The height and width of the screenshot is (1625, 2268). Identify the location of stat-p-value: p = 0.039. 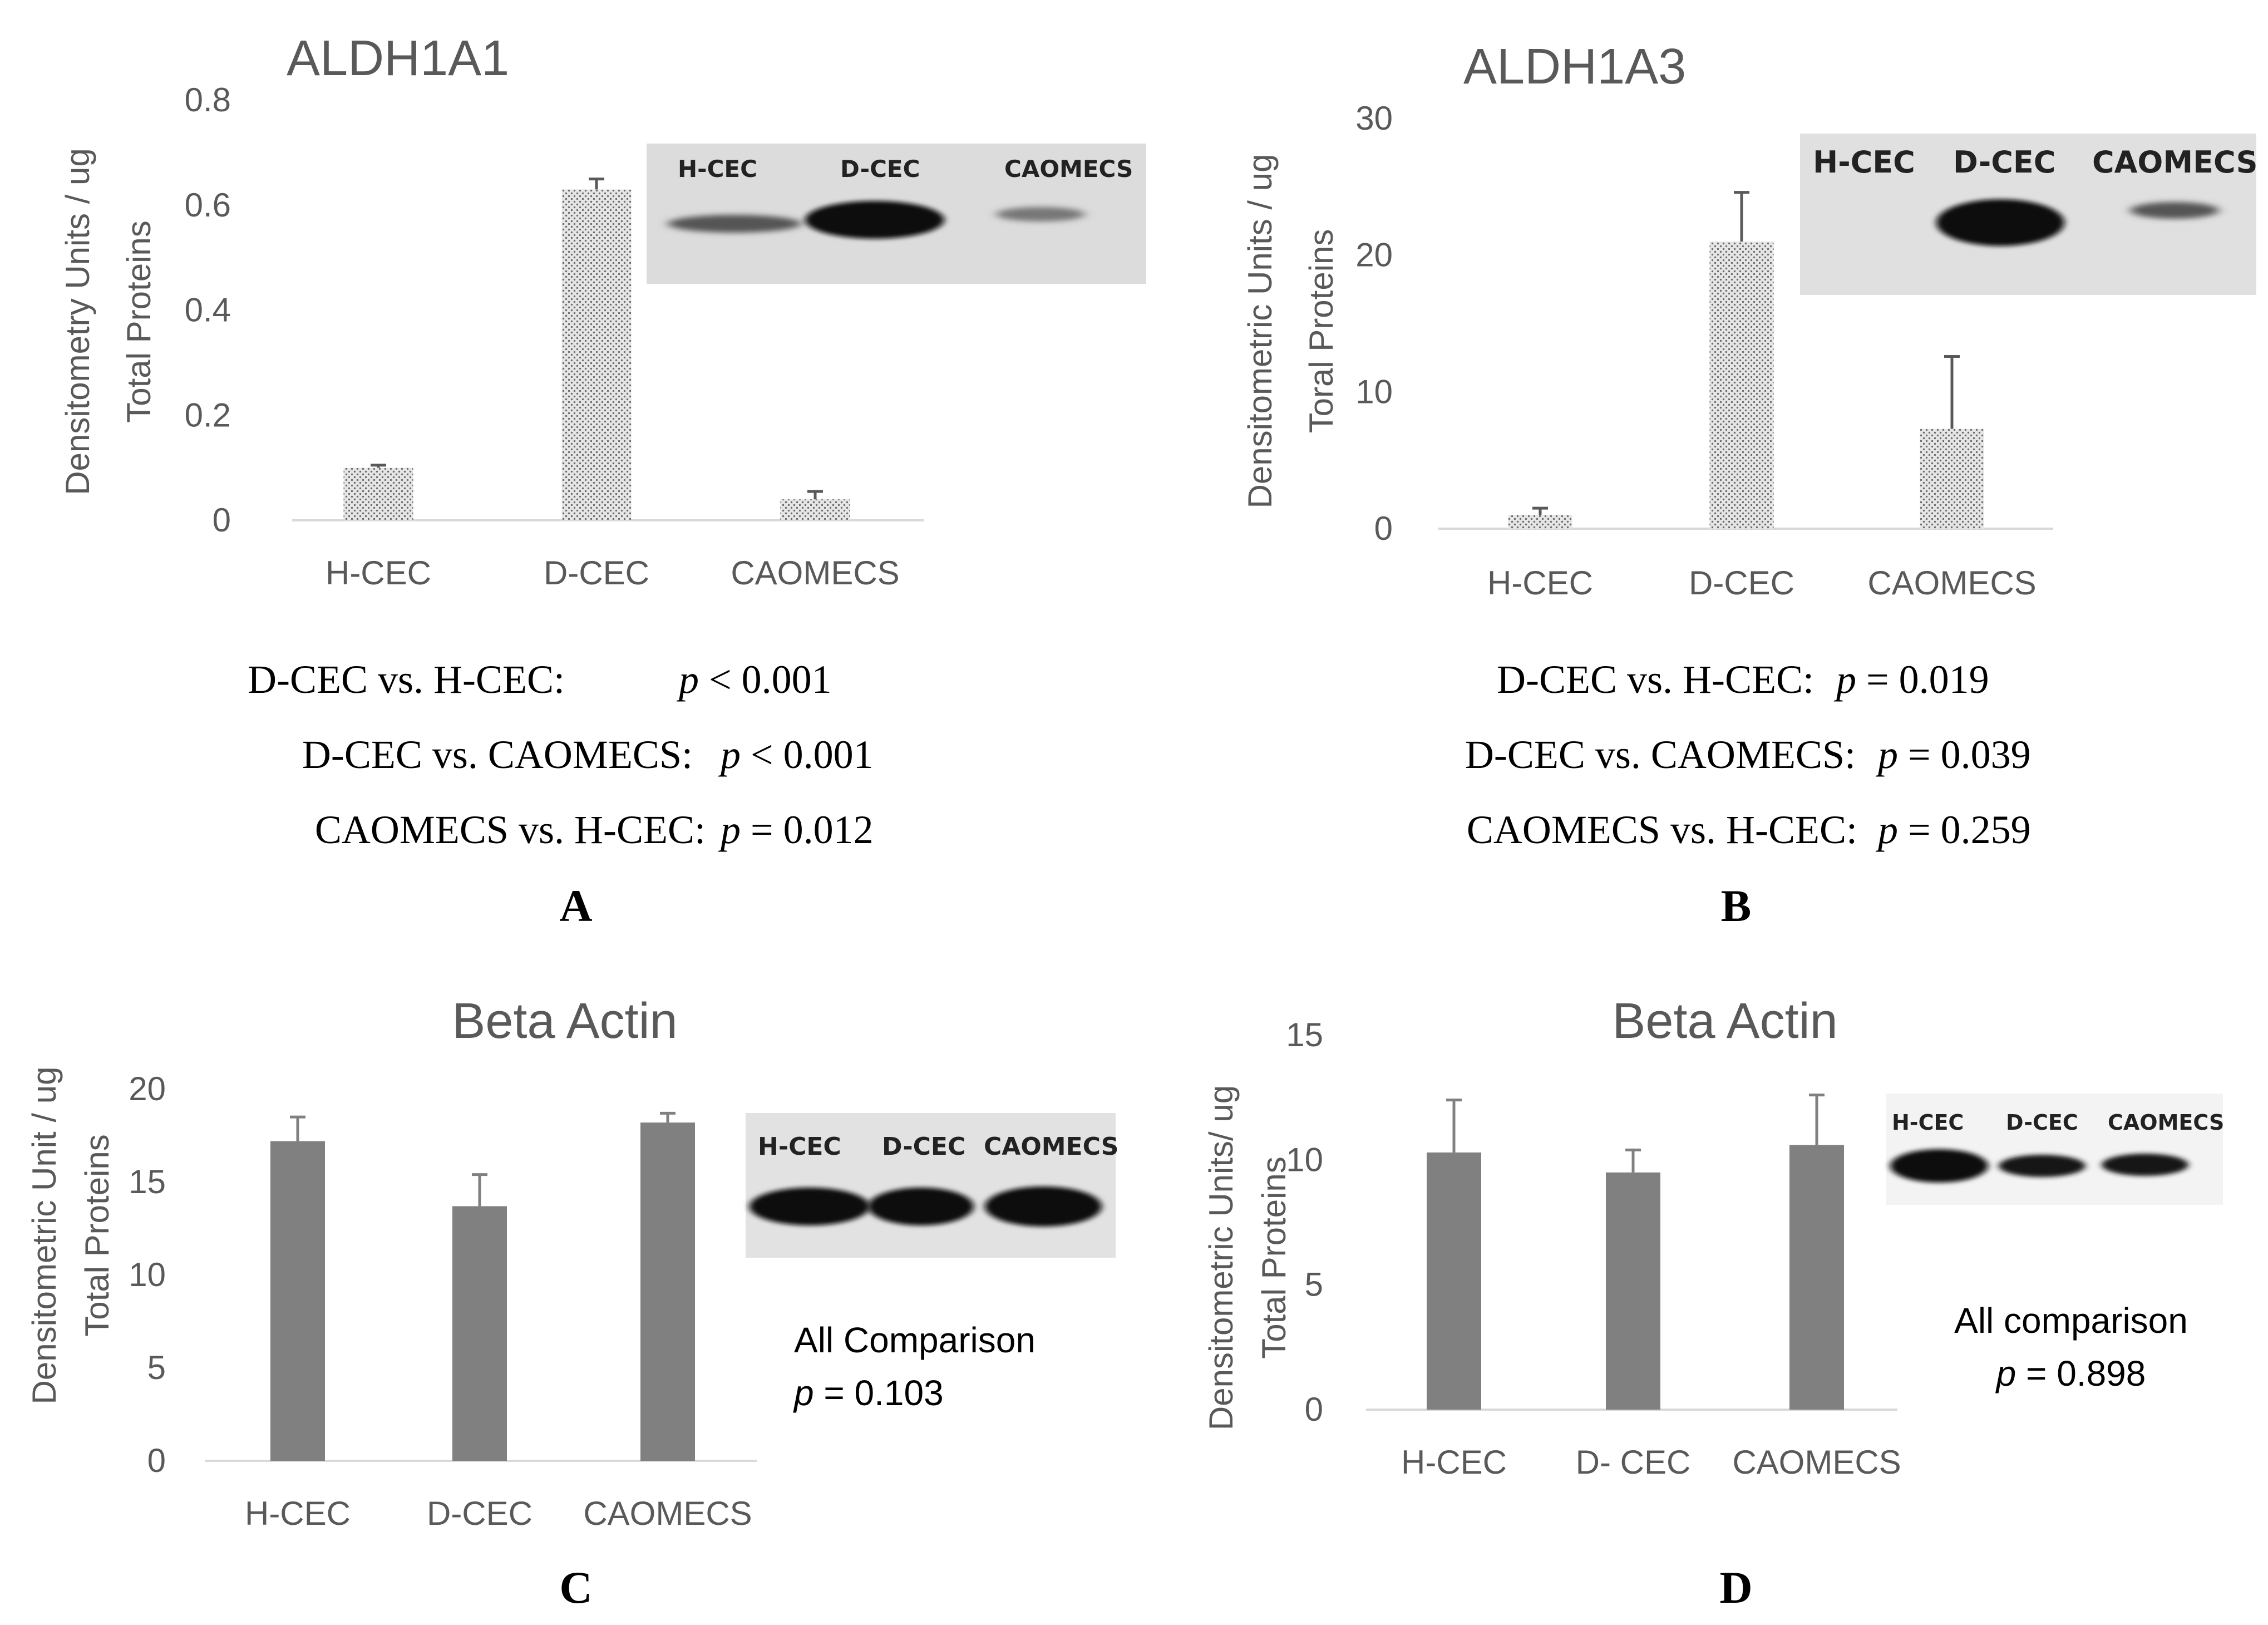
(1953, 754).